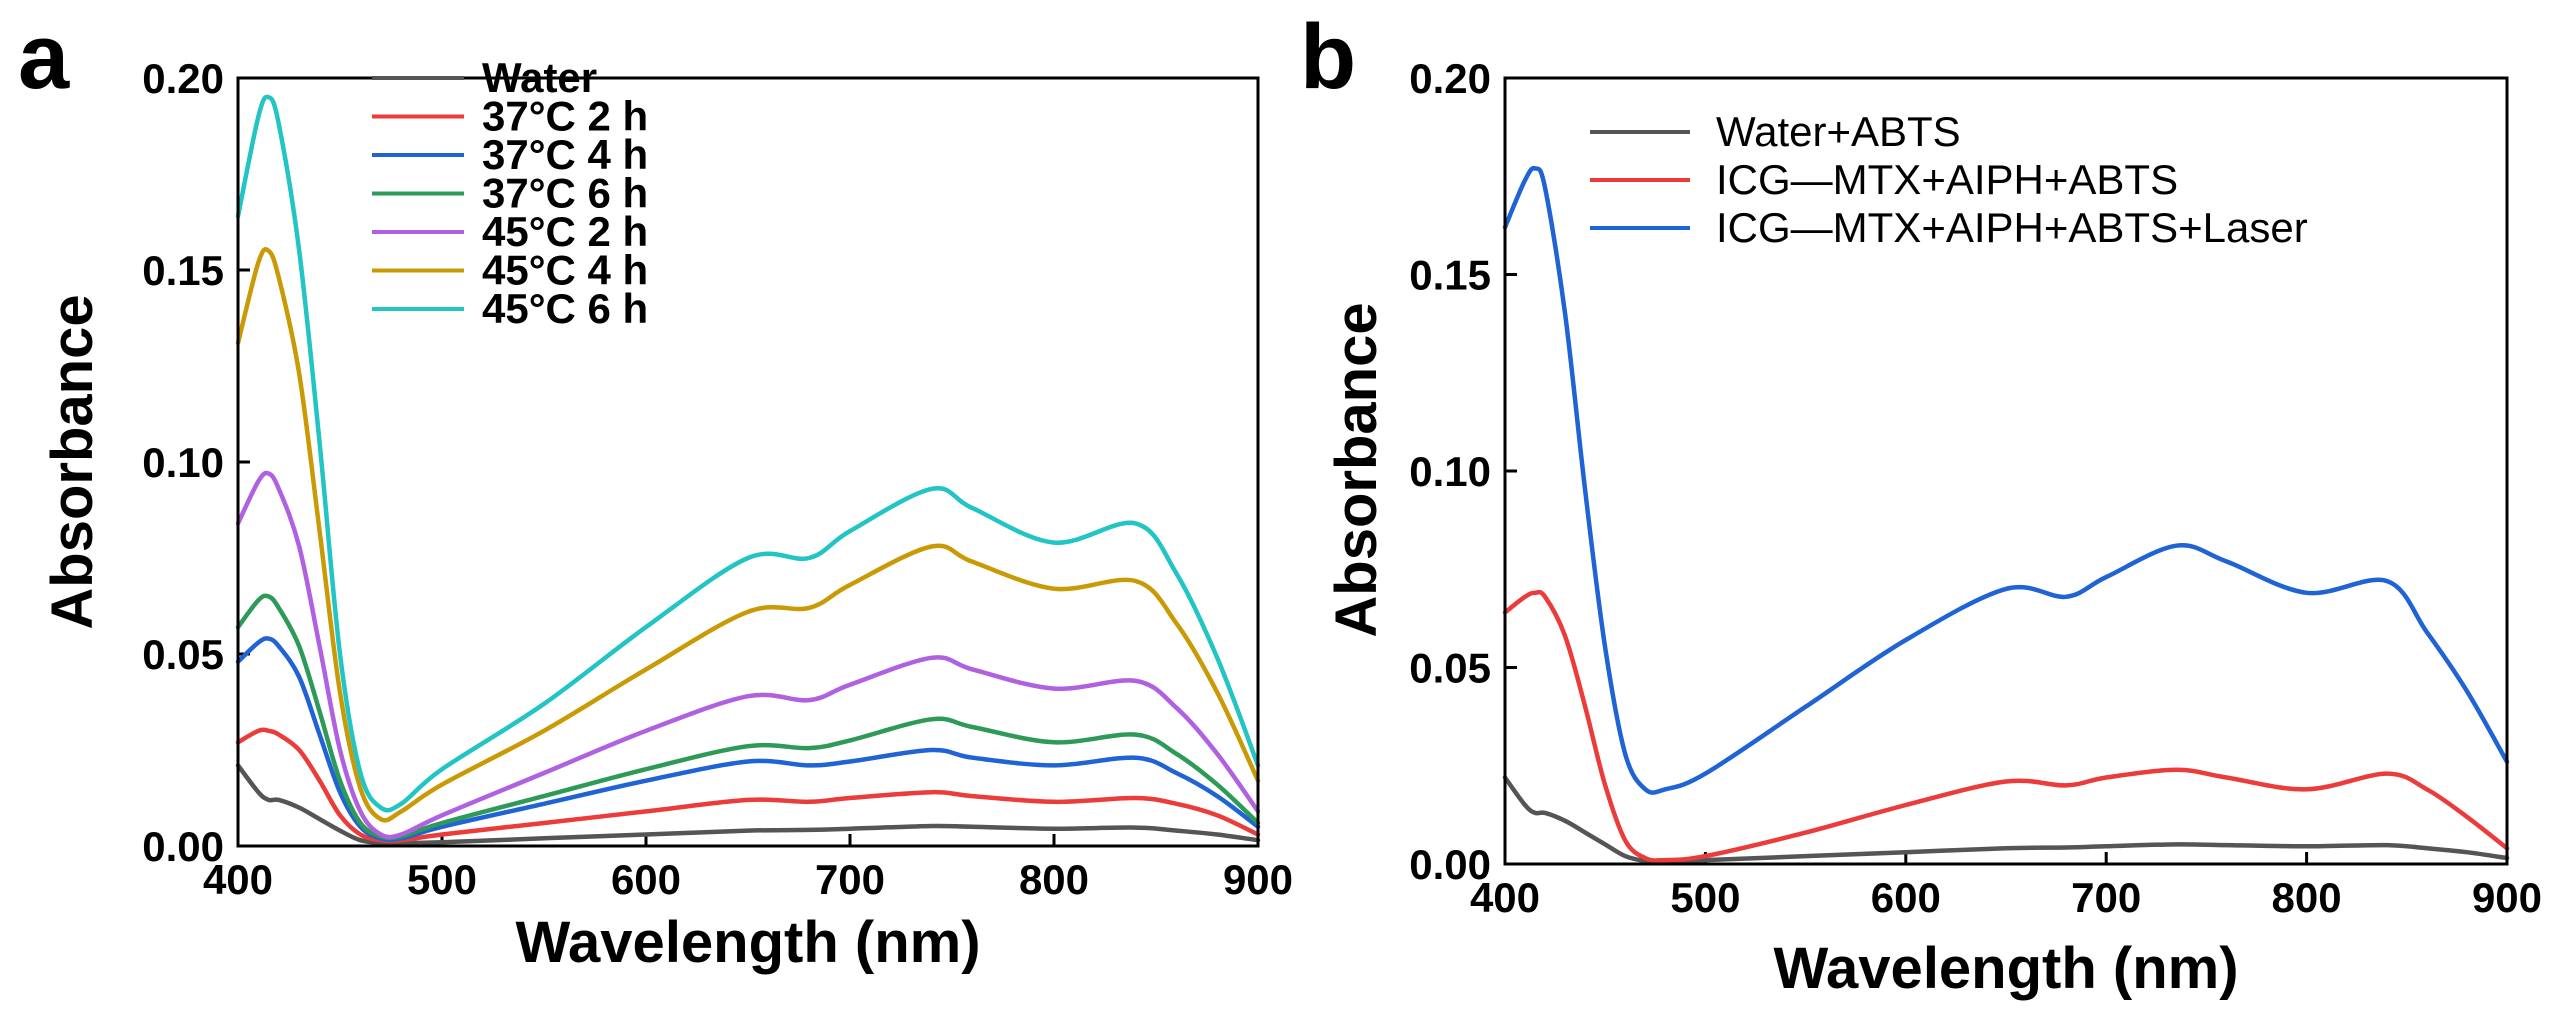 This screenshot has height=1026, width=2566. What do you see at coordinates (2005, 968) in the screenshot?
I see `panel-b-x-axis-title: Wavelength (nm)` at bounding box center [2005, 968].